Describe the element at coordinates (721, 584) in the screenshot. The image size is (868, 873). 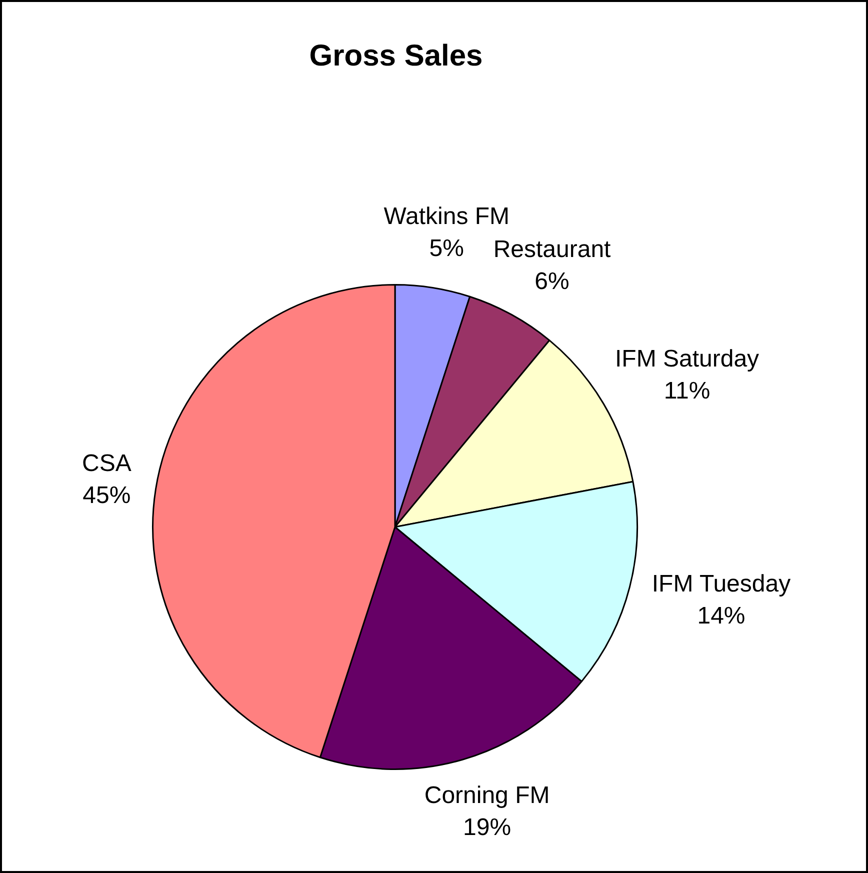
I see `slice-label: IFM Tuesday` at that location.